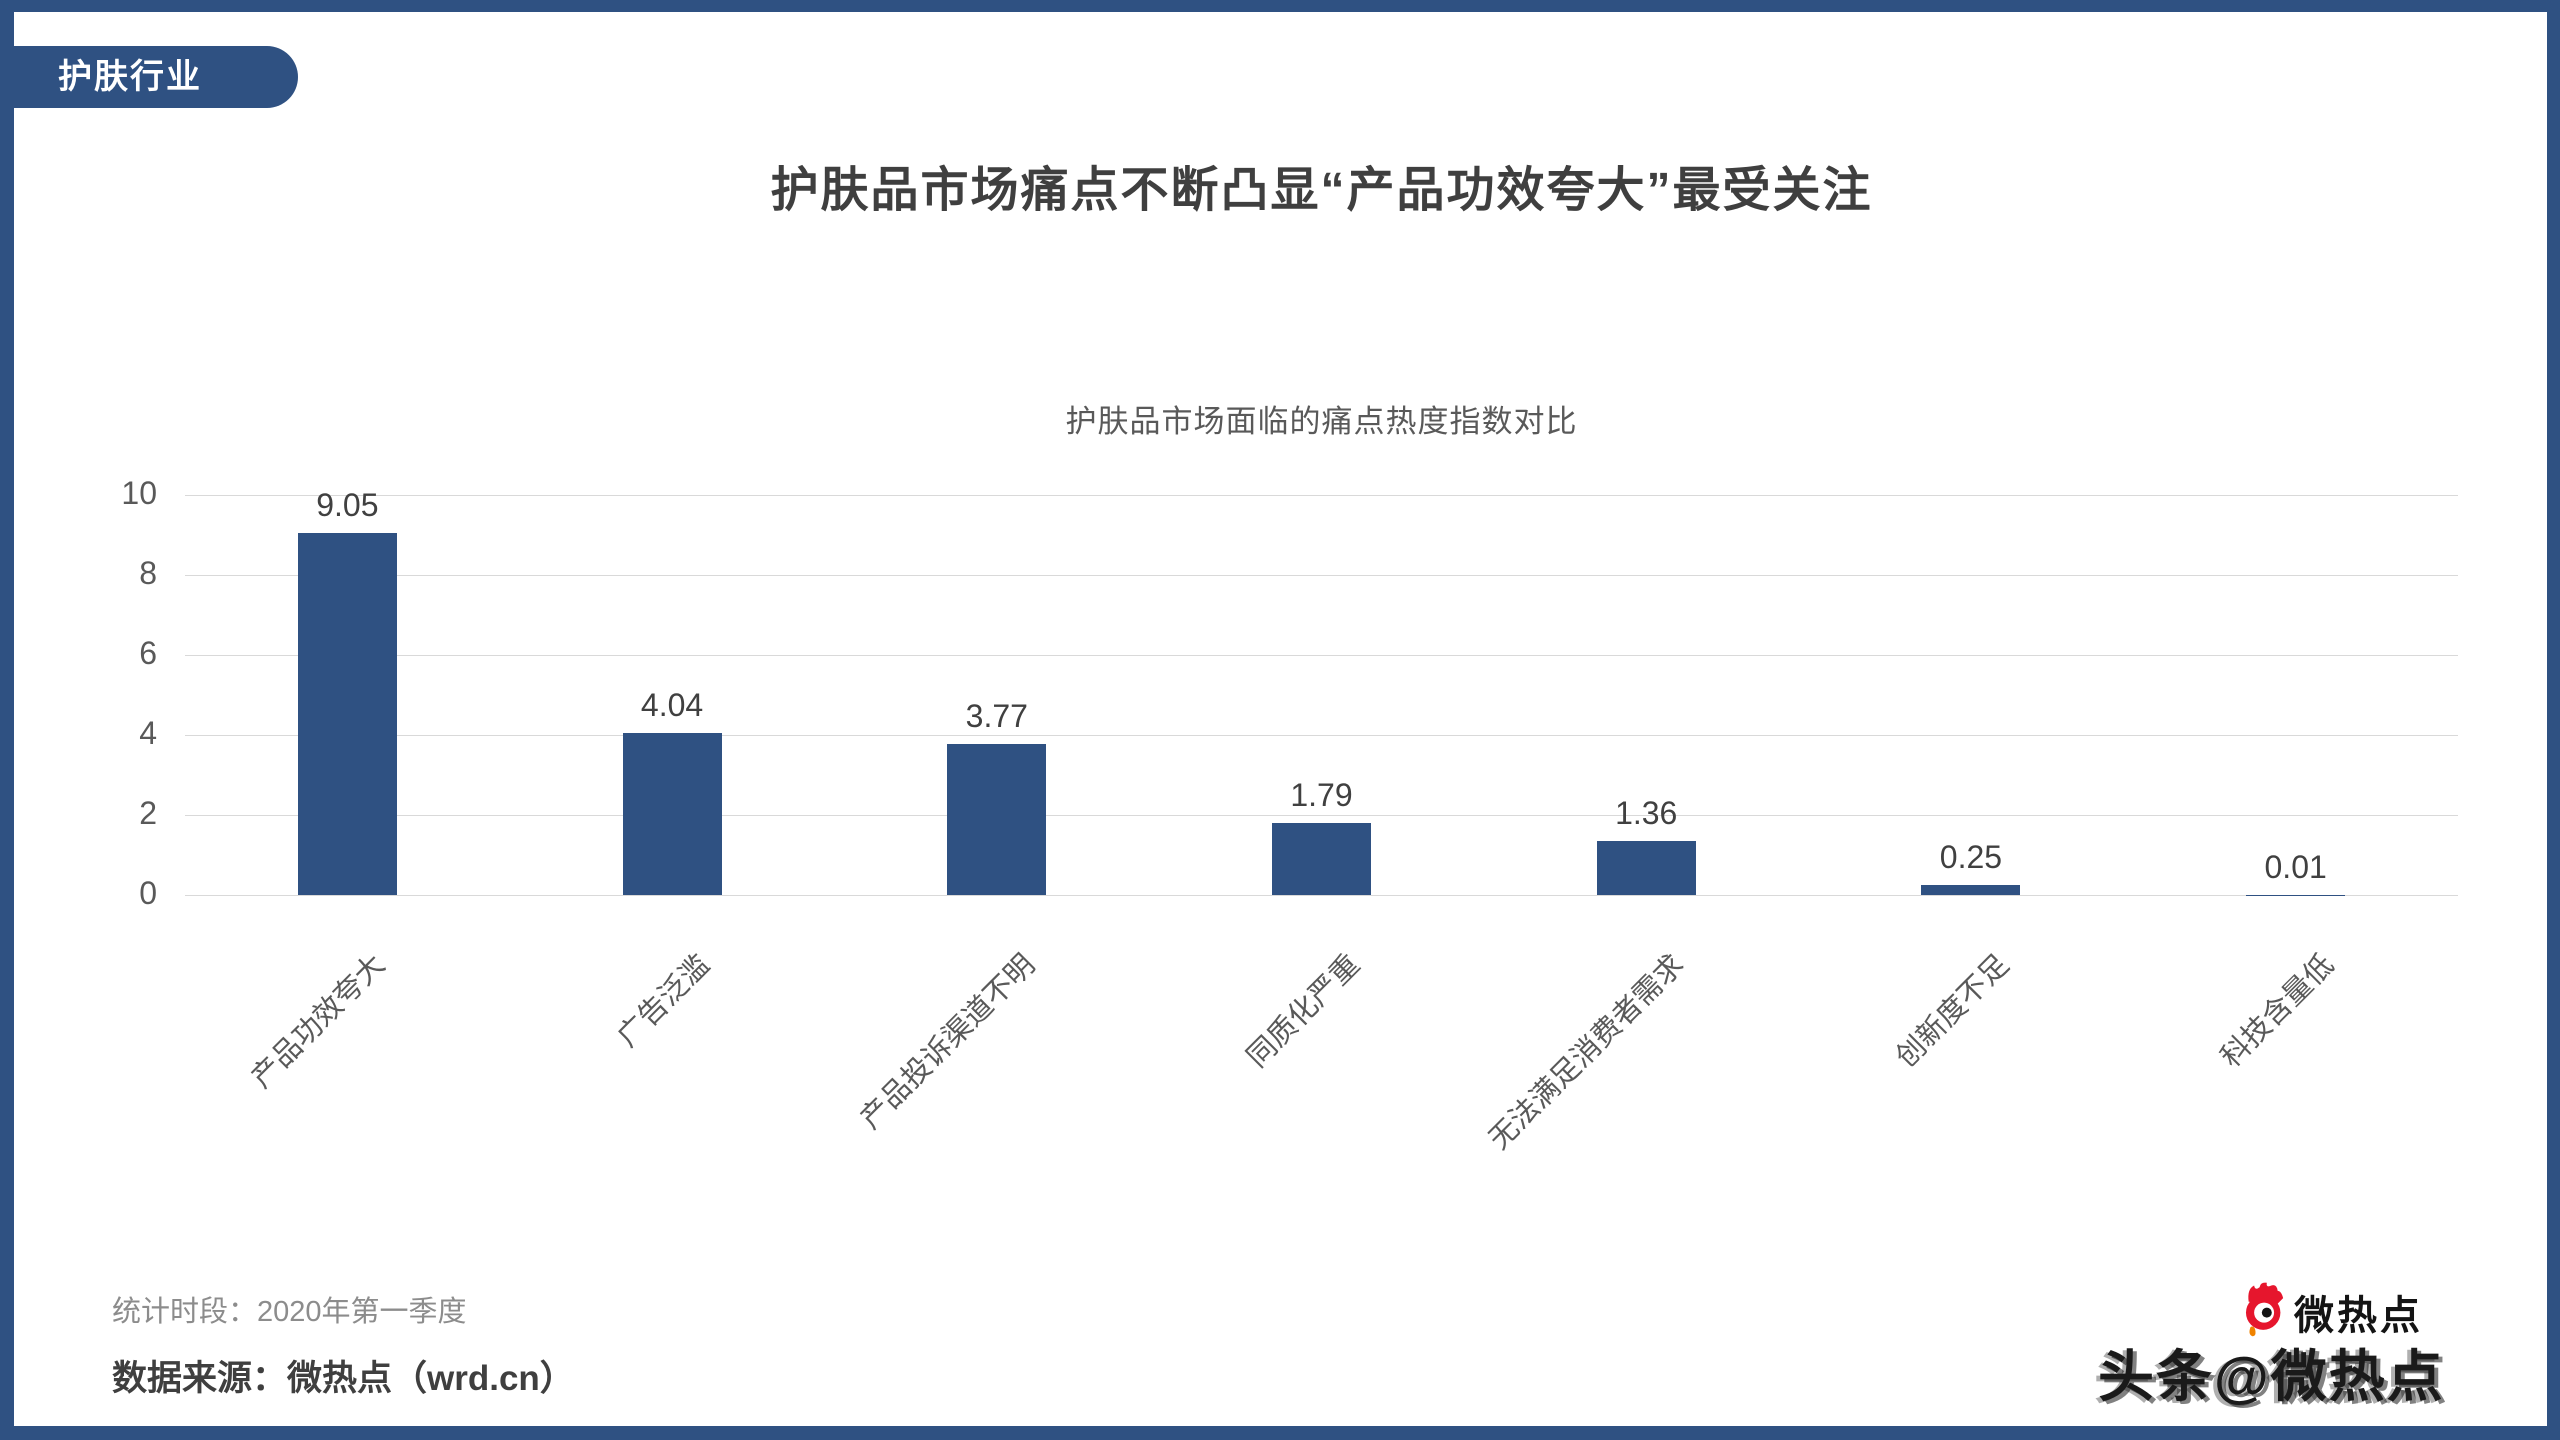  Describe the element at coordinates (1971, 857) in the screenshot. I see `bar-value-label: 0.25` at that location.